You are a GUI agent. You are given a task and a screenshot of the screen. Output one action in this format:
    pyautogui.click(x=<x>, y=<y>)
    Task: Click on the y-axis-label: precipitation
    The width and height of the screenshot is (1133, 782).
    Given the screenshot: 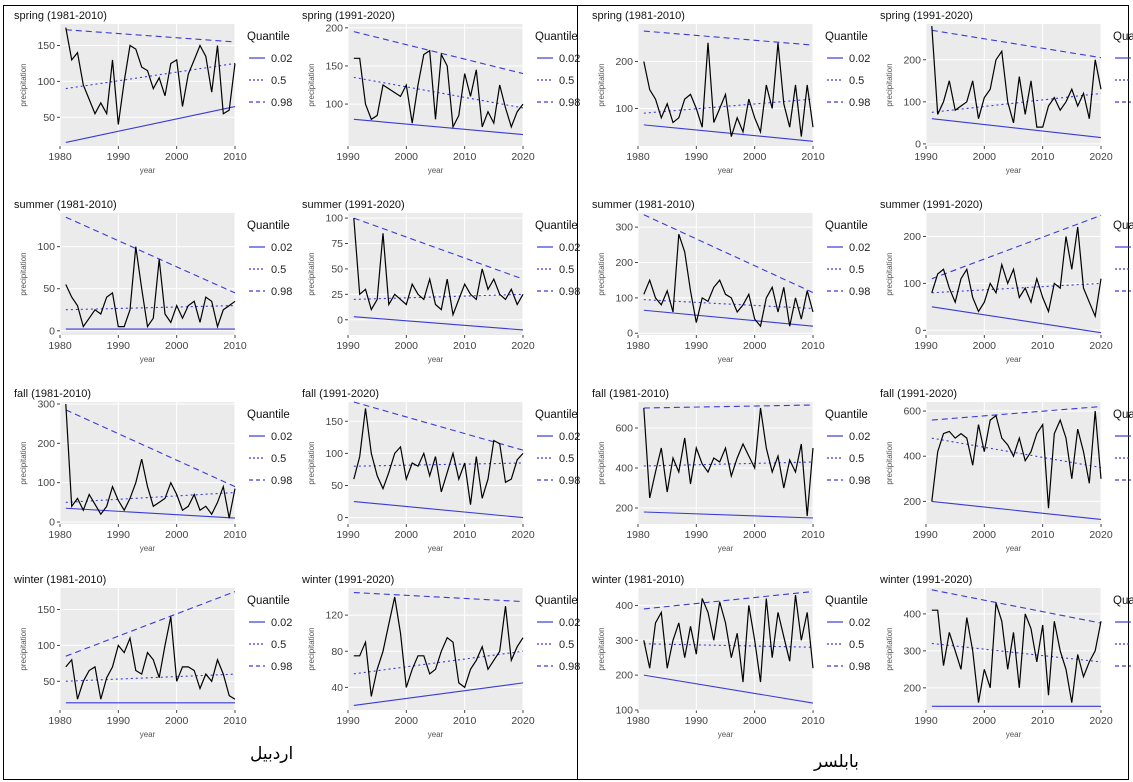 What is the action you would take?
    pyautogui.click(x=23, y=84)
    